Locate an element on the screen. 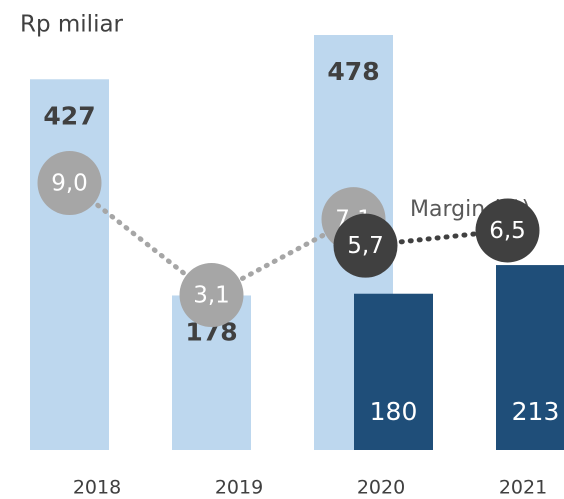 This screenshot has height=499, width=564. margin-value-label: 5,7 is located at coordinates (365, 246).